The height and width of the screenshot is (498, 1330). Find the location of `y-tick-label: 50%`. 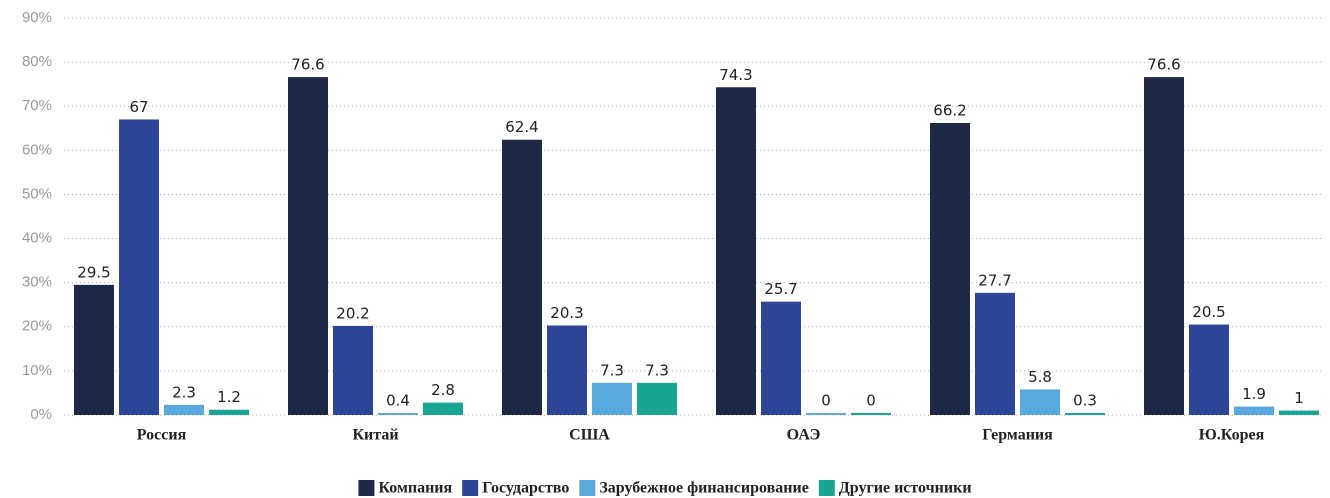

y-tick-label: 50% is located at coordinates (37, 193).